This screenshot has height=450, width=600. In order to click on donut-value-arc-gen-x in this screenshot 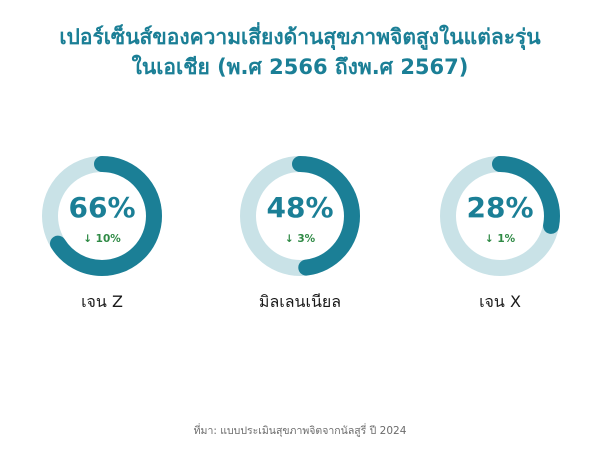, I will do `click(500, 216)`.